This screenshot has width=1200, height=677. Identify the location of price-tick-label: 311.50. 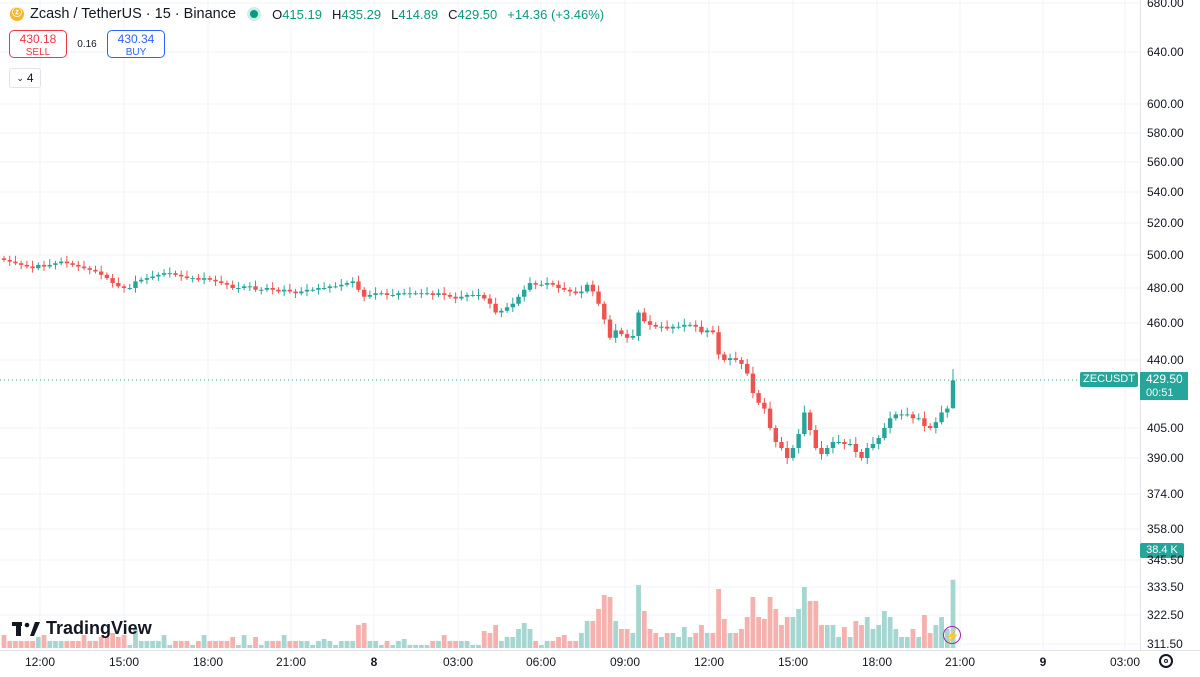
(1165, 644).